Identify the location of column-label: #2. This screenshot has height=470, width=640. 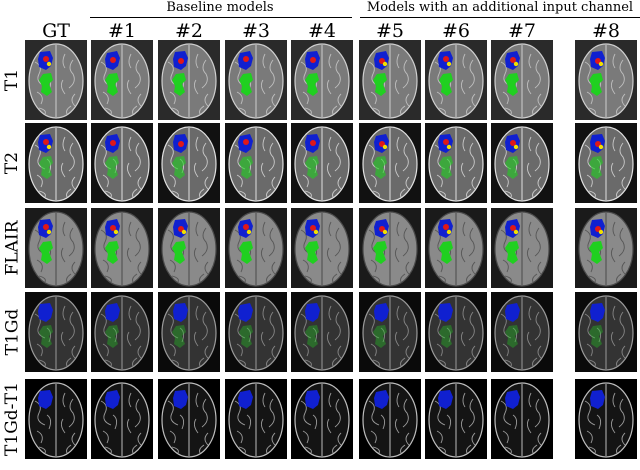
(188, 31).